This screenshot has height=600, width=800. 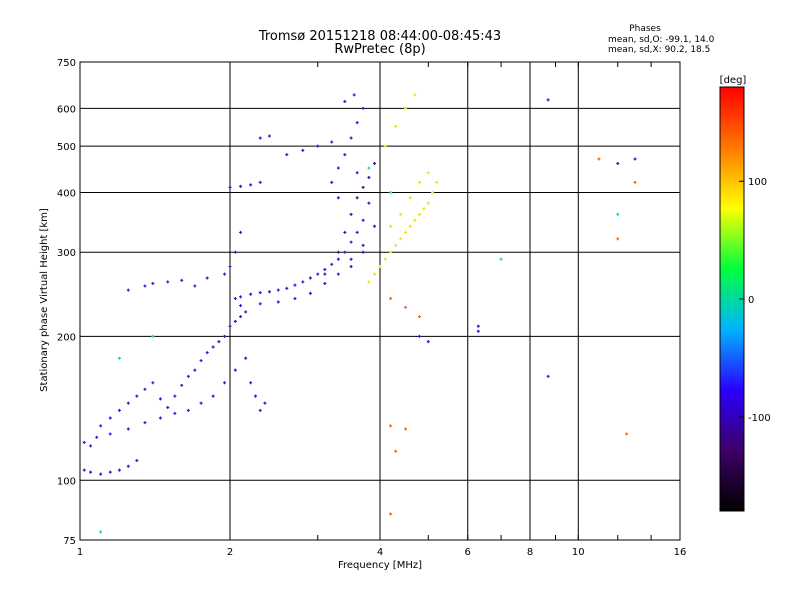 I want to click on stats-o-mode: mean, sd,O: -99.1, 14.0, so click(x=661, y=40).